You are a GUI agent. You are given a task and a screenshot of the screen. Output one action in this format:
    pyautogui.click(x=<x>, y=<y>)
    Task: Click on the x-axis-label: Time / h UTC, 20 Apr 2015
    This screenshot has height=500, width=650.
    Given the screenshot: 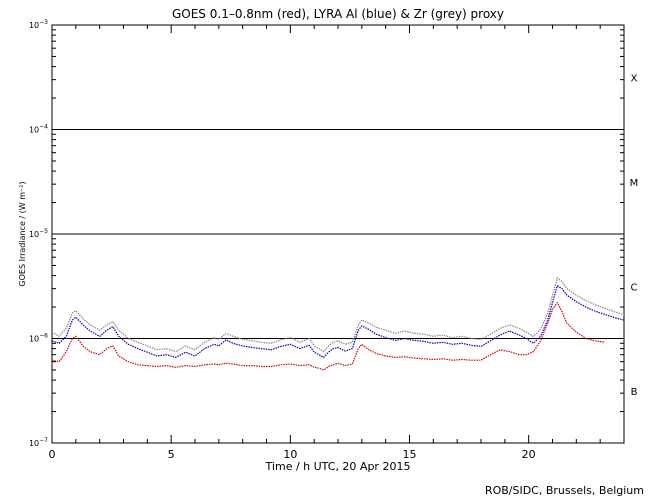 What is the action you would take?
    pyautogui.click(x=338, y=466)
    